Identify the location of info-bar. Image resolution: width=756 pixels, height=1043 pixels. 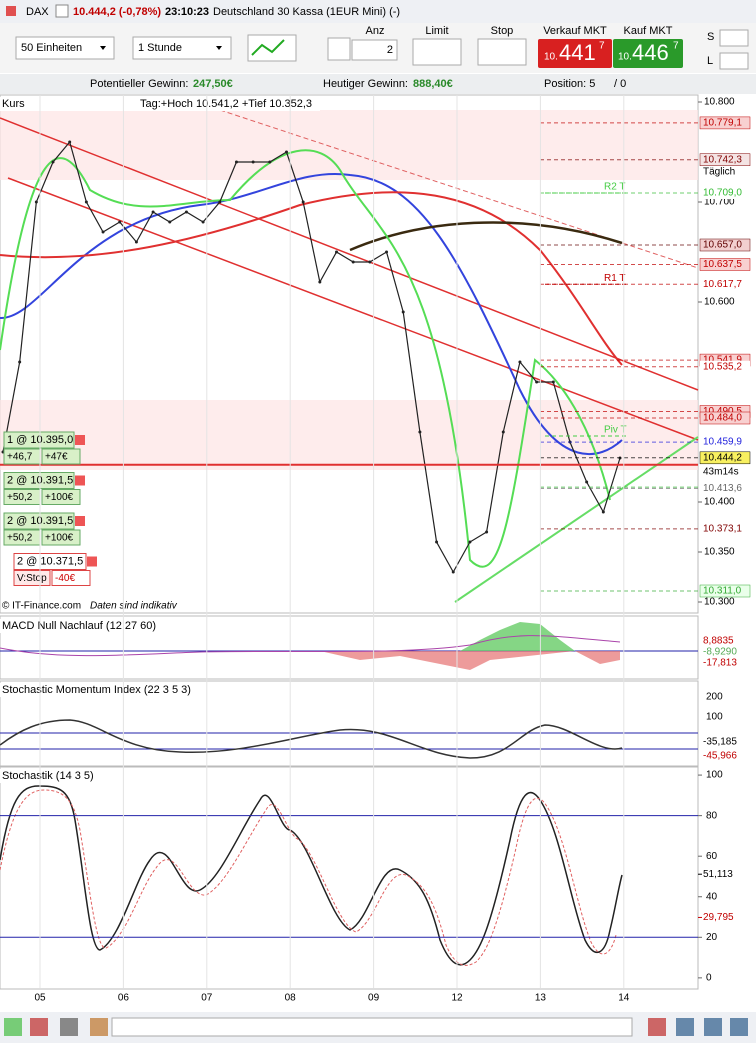
(378, 84).